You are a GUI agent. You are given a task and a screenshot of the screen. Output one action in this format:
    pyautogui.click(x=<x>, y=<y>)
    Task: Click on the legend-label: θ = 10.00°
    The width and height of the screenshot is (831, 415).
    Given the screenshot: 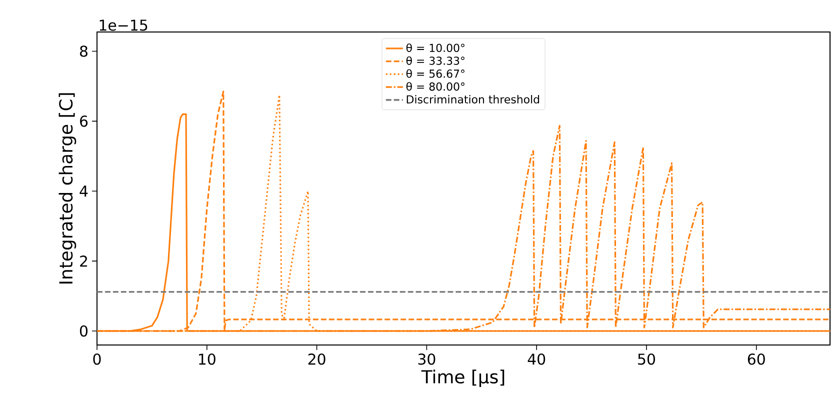 What is the action you would take?
    pyautogui.click(x=435, y=47)
    